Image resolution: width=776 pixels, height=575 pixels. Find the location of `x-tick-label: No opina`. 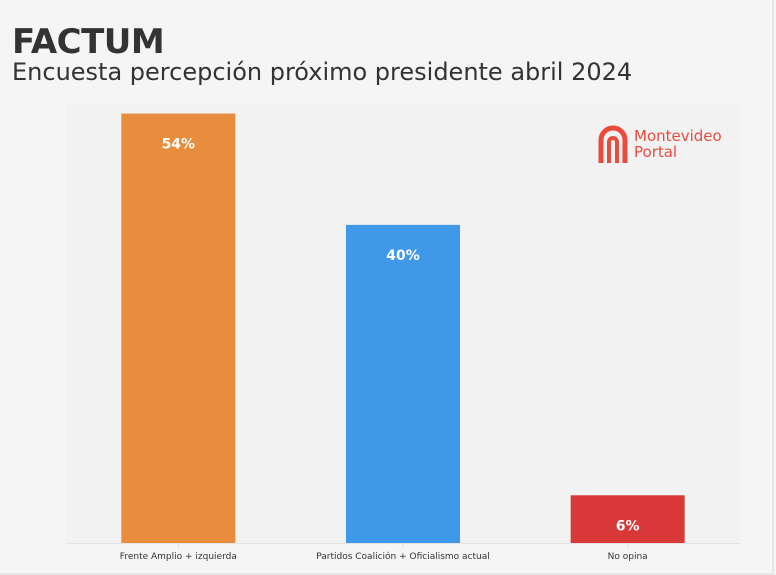

x-tick-label: No opina is located at coordinates (628, 557).